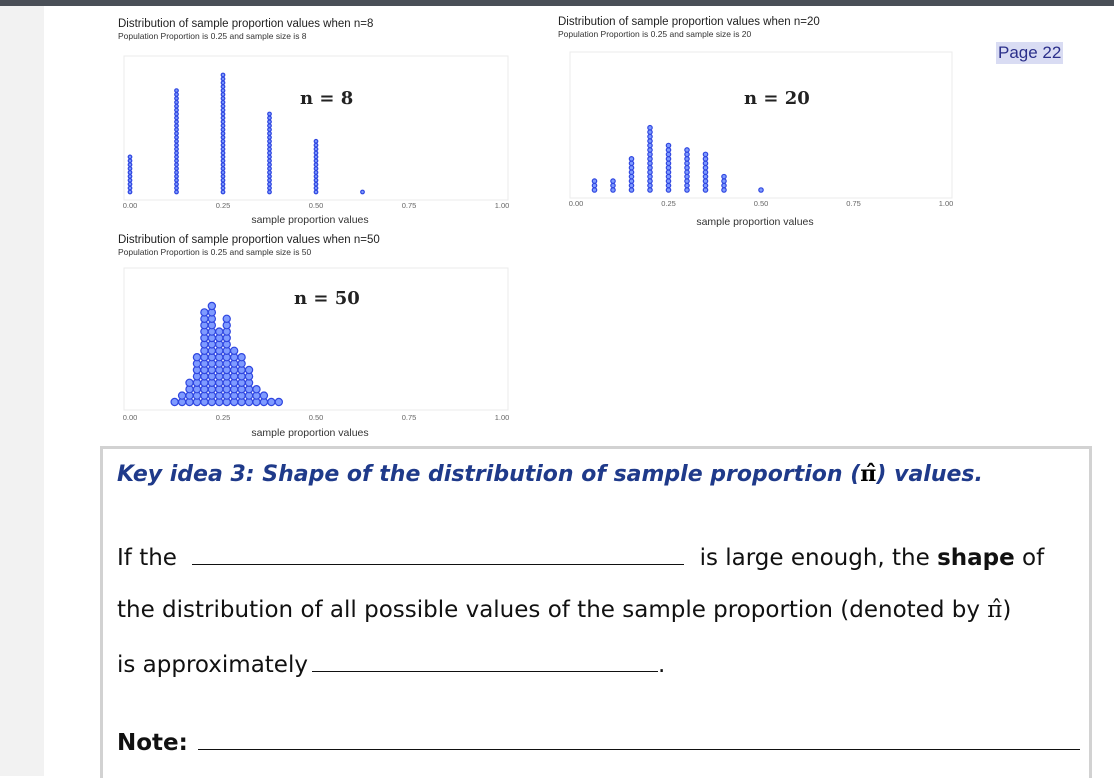 This screenshot has width=1114, height=778. Describe the element at coordinates (484, 661) in the screenshot. I see `blank-shape` at that location.